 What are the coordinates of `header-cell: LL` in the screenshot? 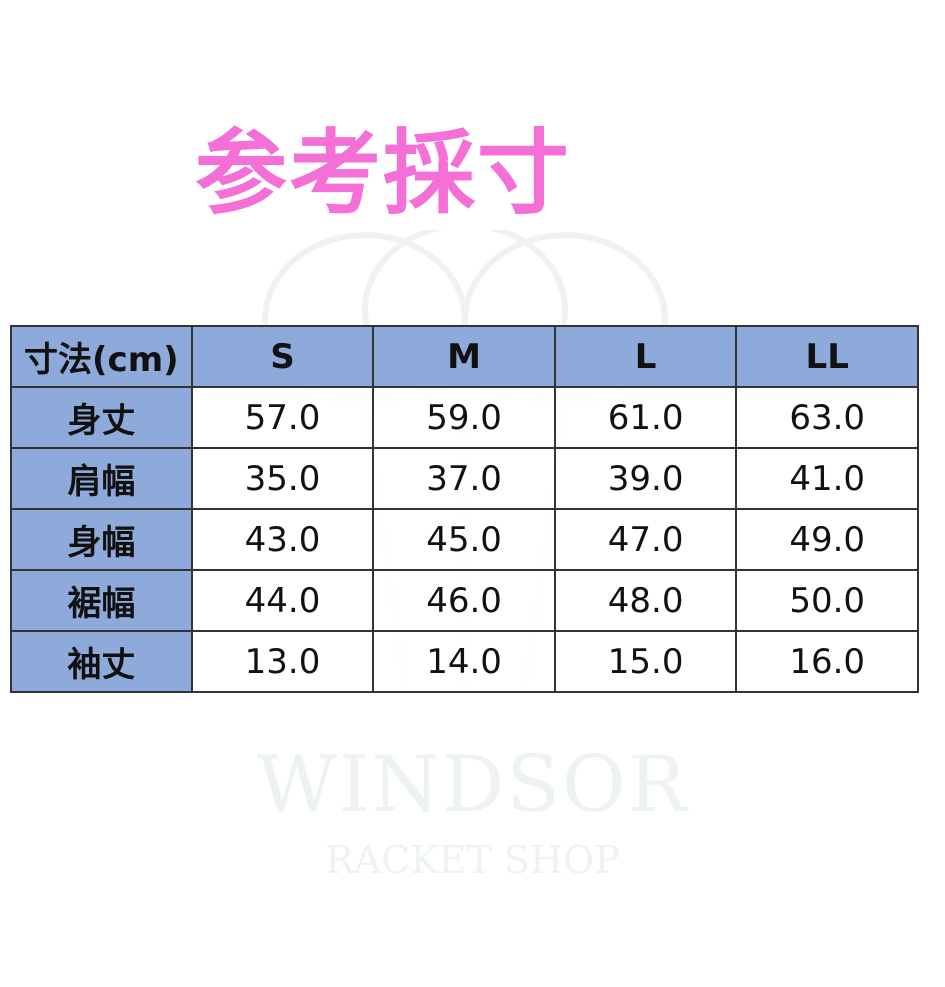 It's located at (827, 356).